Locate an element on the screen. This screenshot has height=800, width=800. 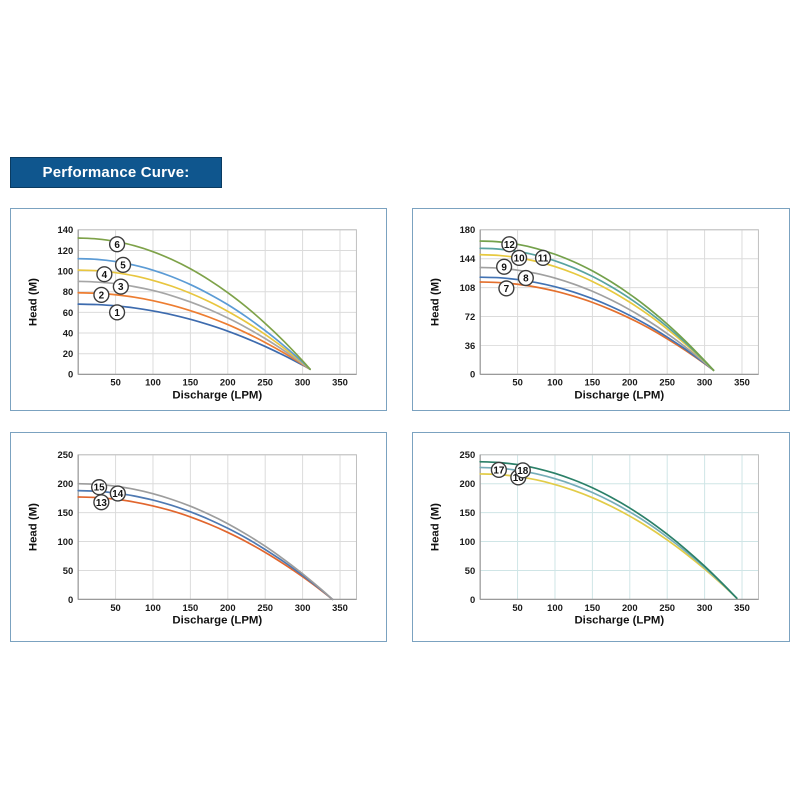
svg-text: 2 is located at coordinates (102, 295).